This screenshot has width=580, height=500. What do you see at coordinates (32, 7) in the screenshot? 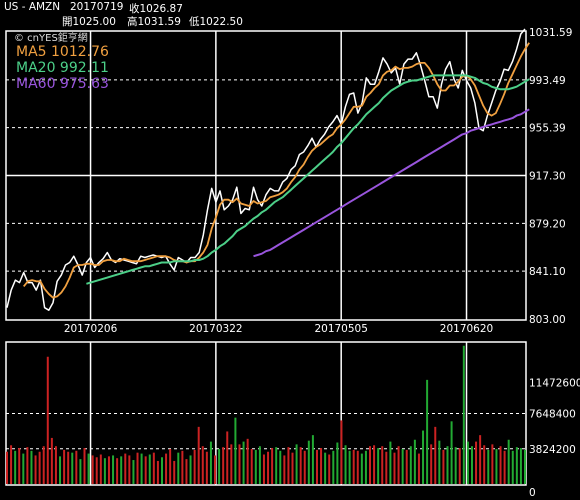
I see `symbol-label: US - AMZN` at bounding box center [32, 7].